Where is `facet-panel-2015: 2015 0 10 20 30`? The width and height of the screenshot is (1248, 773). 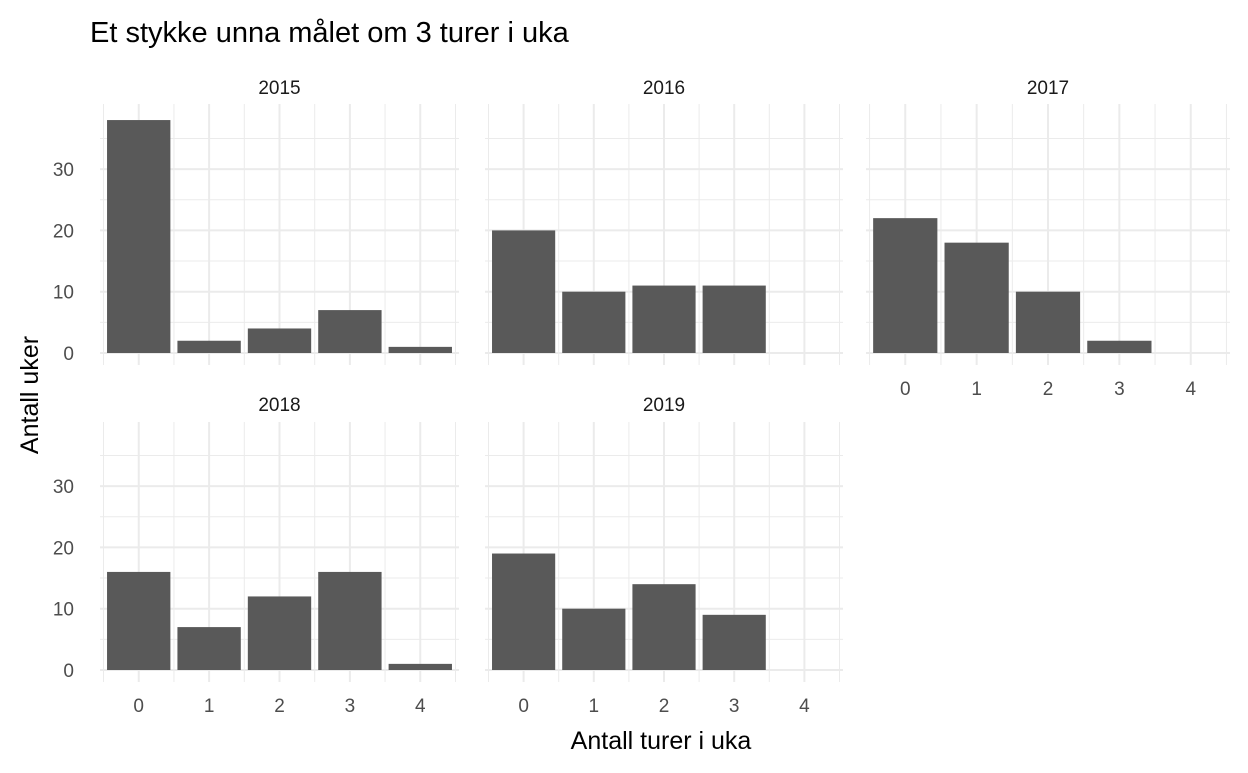
facet-panel-2015: 2015 0 10 20 30 is located at coordinates (256, 221).